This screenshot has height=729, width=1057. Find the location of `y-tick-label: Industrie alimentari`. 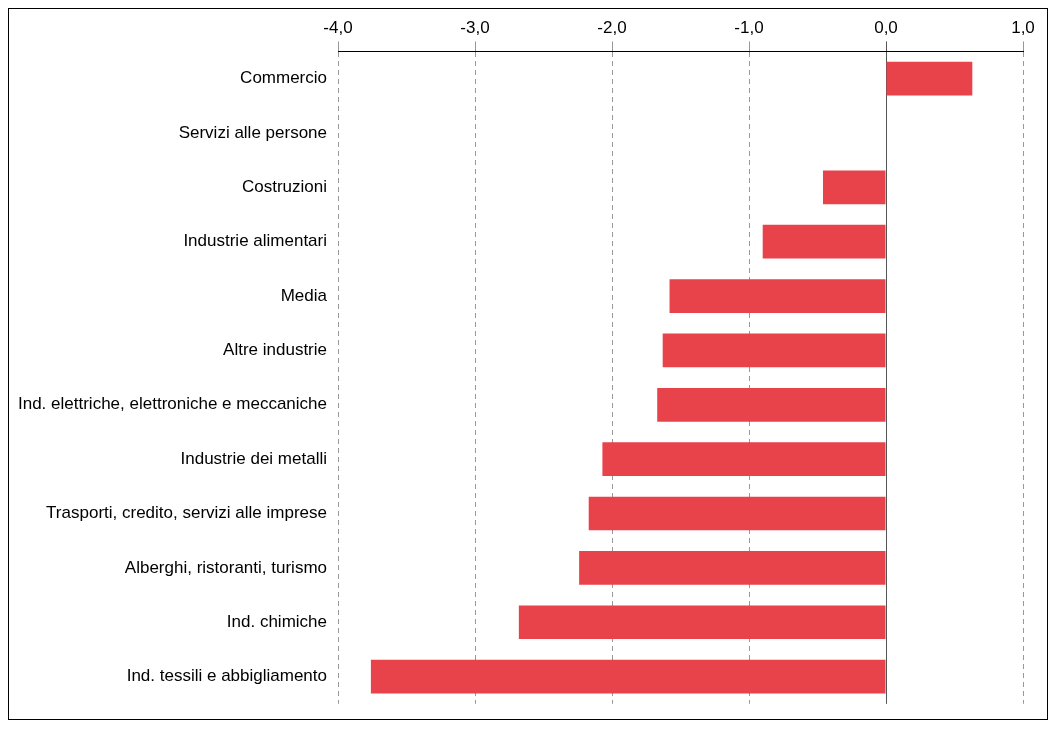

y-tick-label: Industrie alimentari is located at coordinates (255, 241).